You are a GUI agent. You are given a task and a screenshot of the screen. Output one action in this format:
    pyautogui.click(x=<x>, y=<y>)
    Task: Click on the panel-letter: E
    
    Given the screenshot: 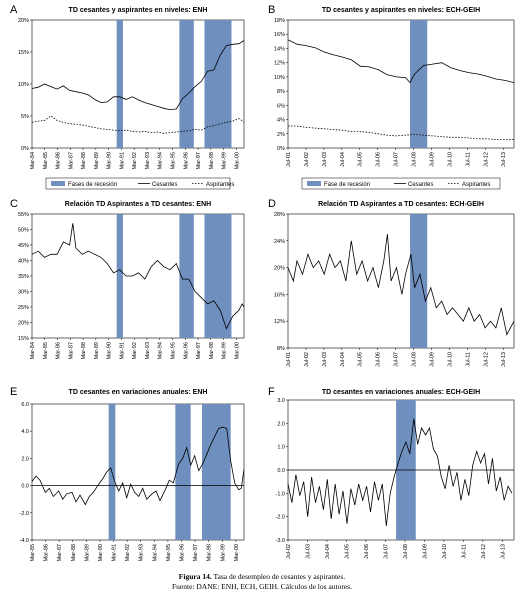 What is the action you would take?
    pyautogui.click(x=13, y=392)
    